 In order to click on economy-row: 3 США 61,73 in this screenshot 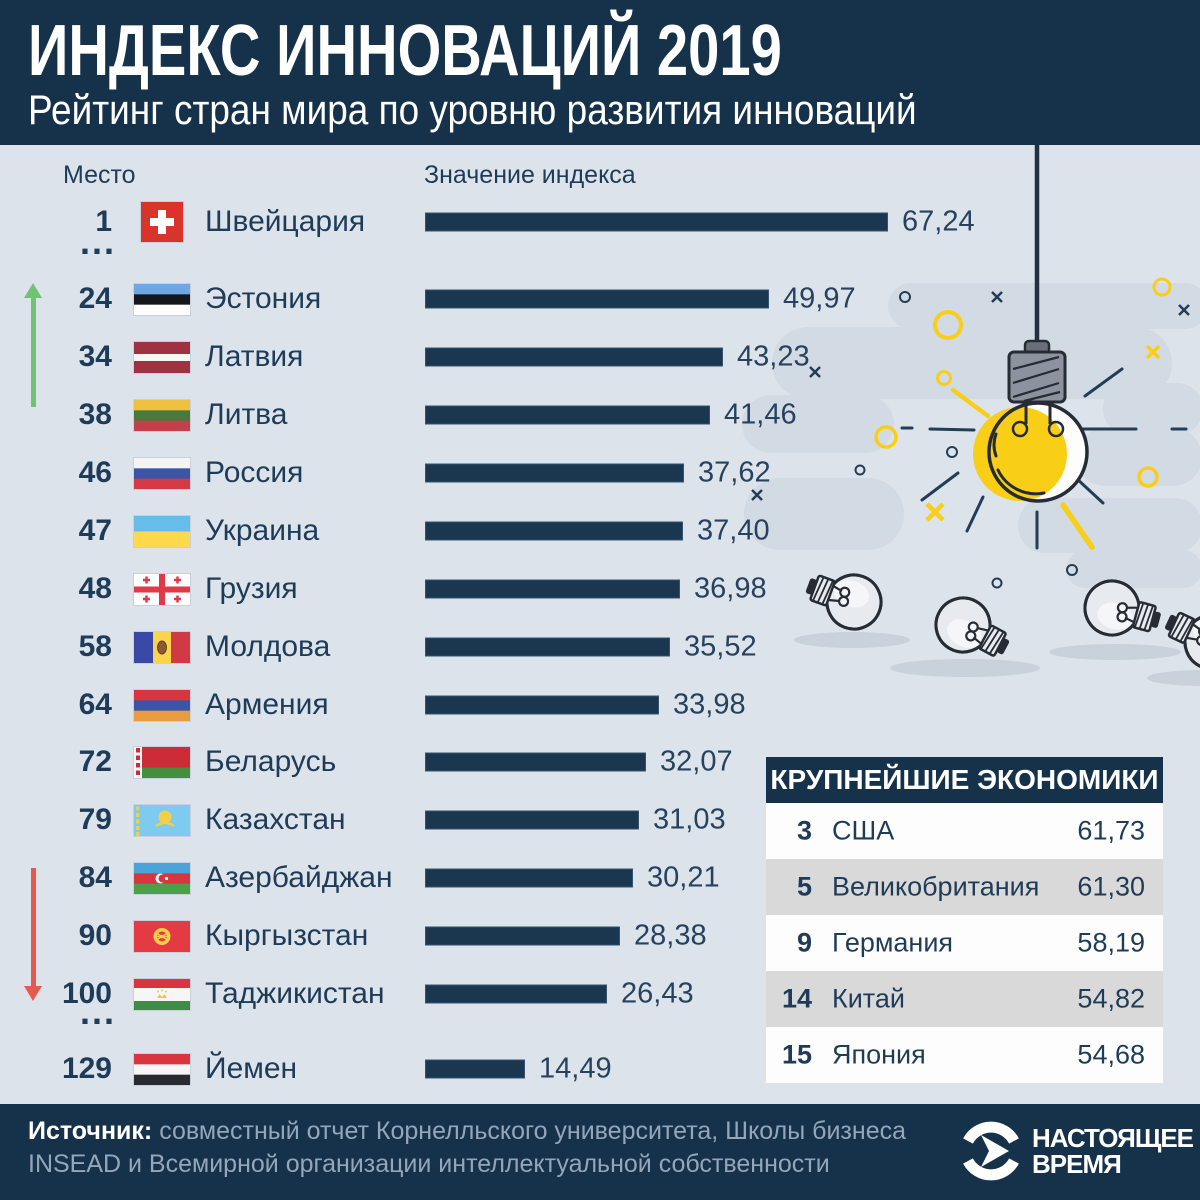, I will do `click(964, 831)`.